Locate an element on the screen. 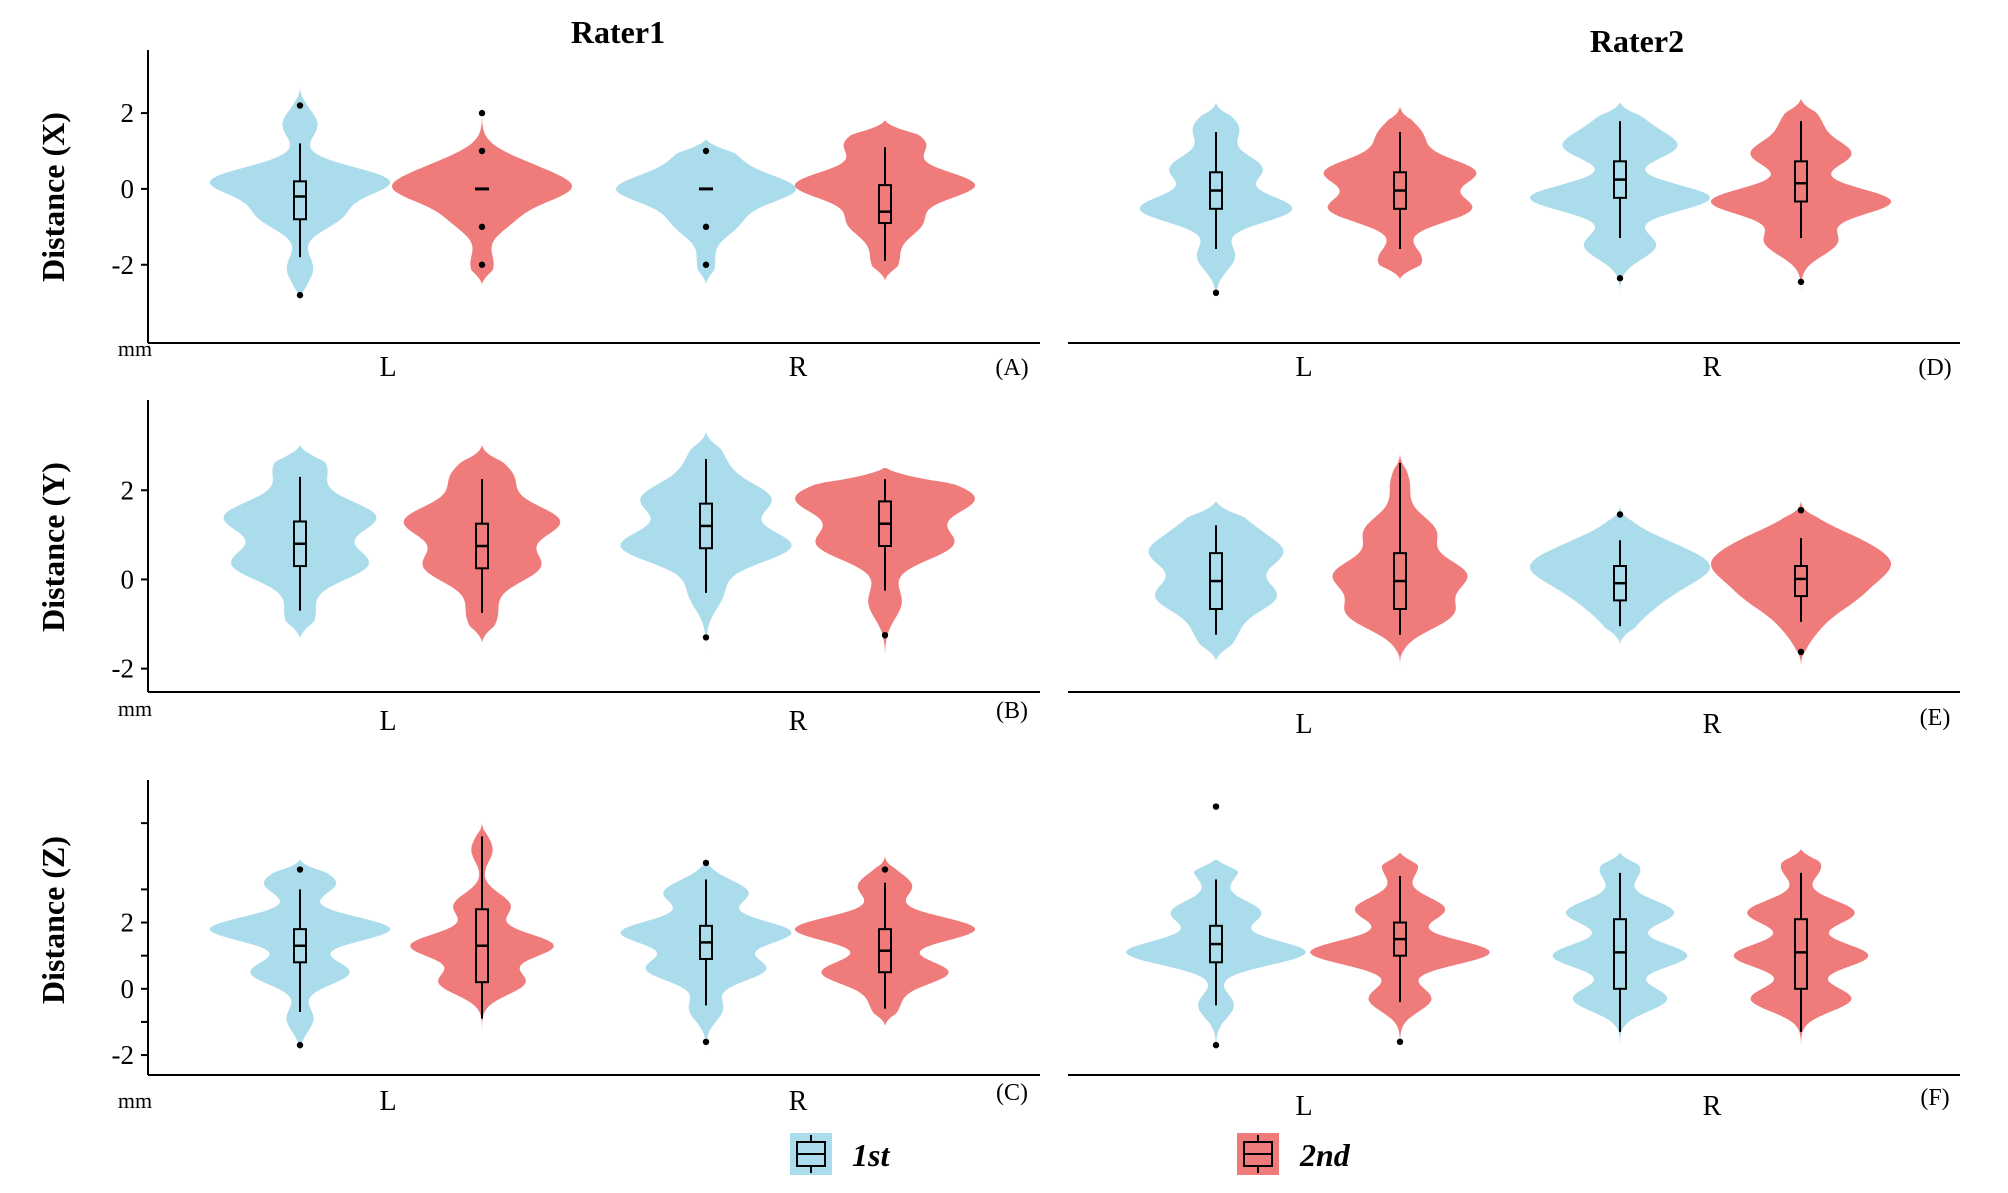 This screenshot has width=2008, height=1193. y-axis-title: Distance (Y) is located at coordinates (53, 547).